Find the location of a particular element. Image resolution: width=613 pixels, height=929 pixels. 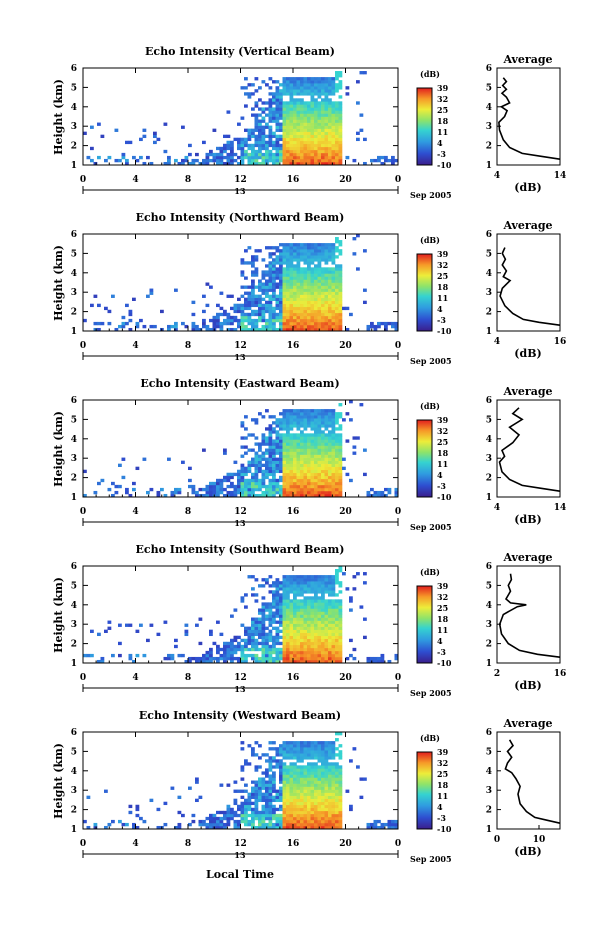

x-tick-label: 20 is located at coordinates (345, 844).